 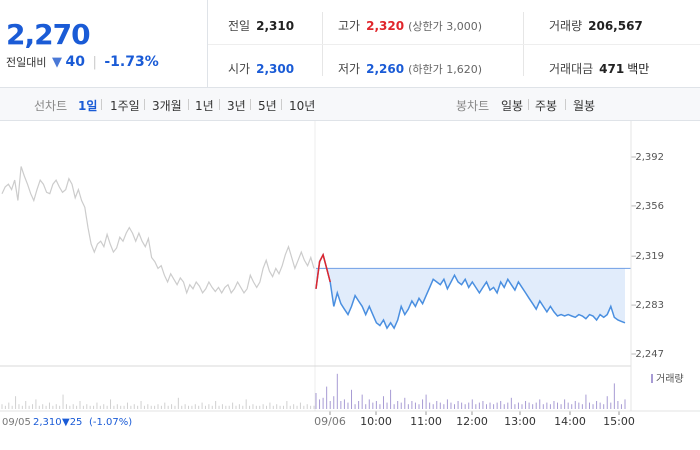 What do you see at coordinates (571, 69) in the screenshot?
I see `trade-value-label: 거래대금` at bounding box center [571, 69].